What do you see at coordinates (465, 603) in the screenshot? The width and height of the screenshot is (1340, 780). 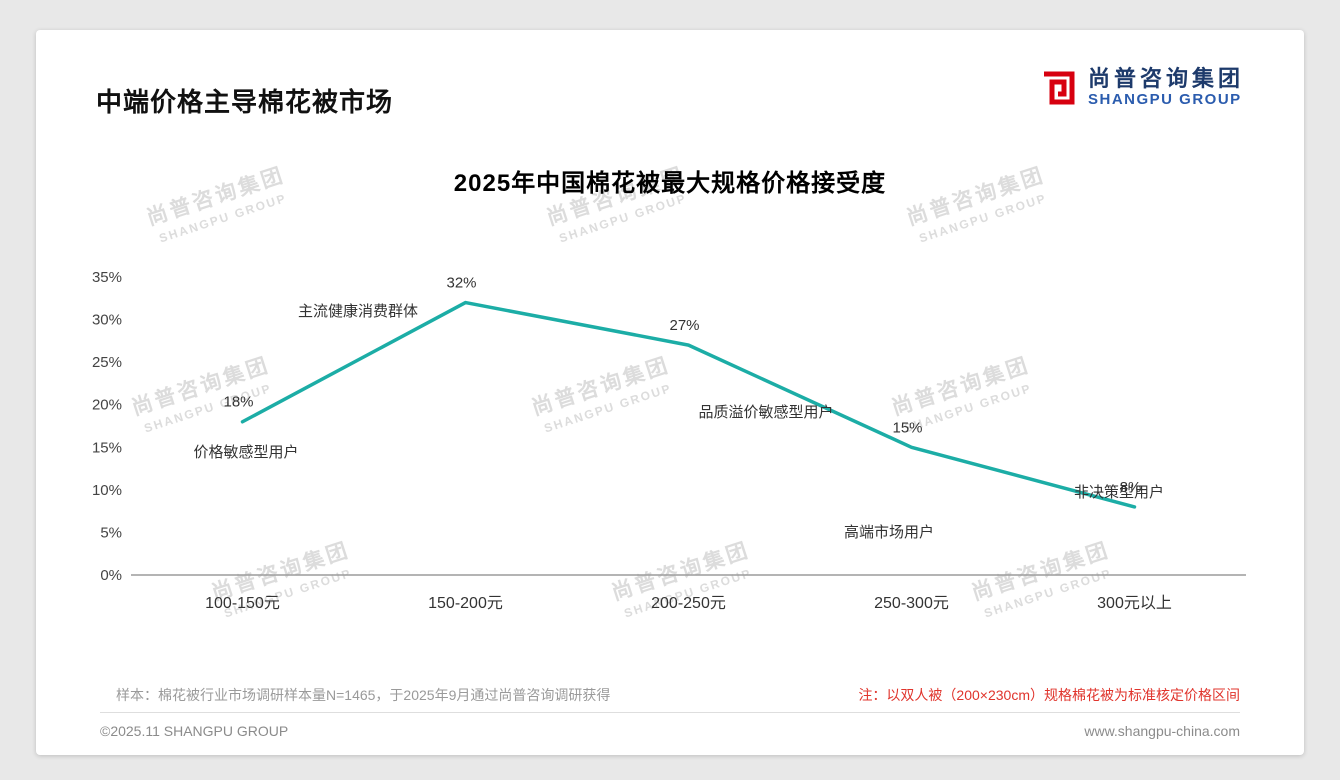 I see `x-tick-label: 150-200元` at bounding box center [465, 603].